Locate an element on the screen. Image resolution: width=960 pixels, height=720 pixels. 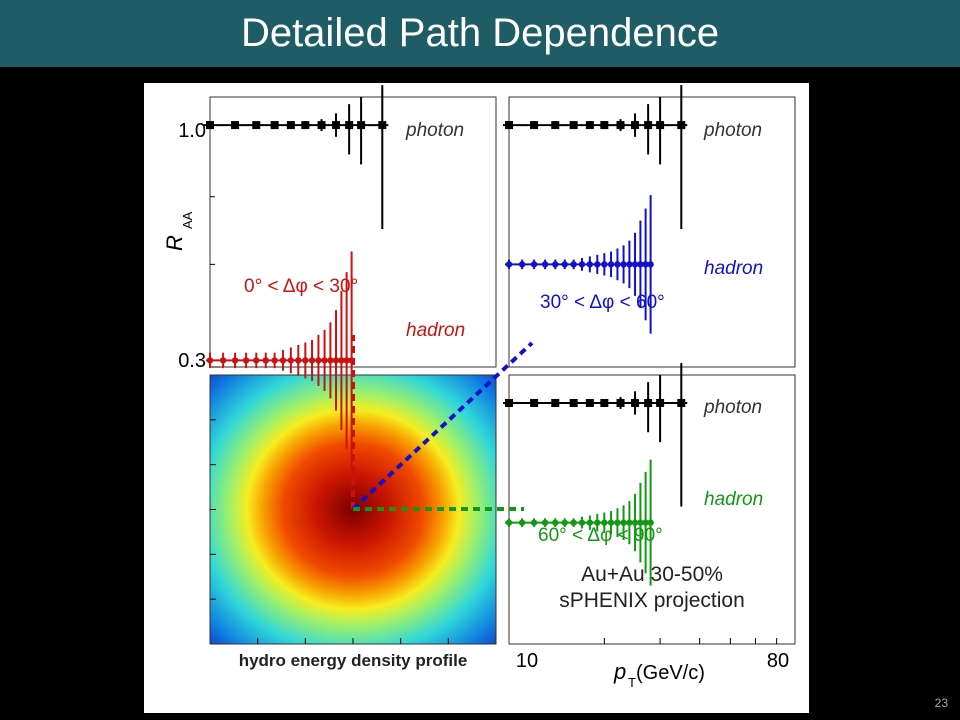
path-lines is located at coordinates (442, 423).